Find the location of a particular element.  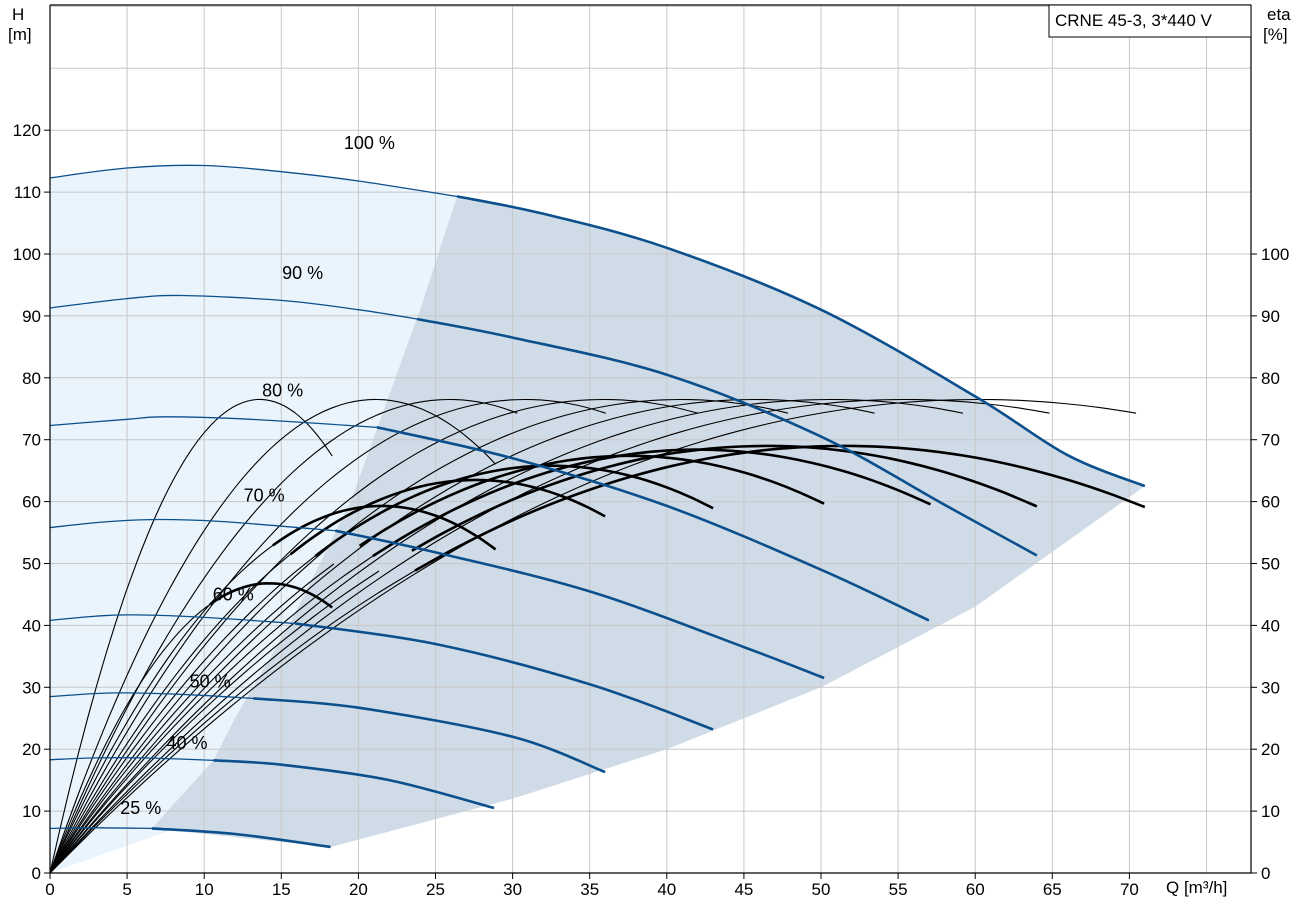

y-left-tick-label: 120 is located at coordinates (27, 130).